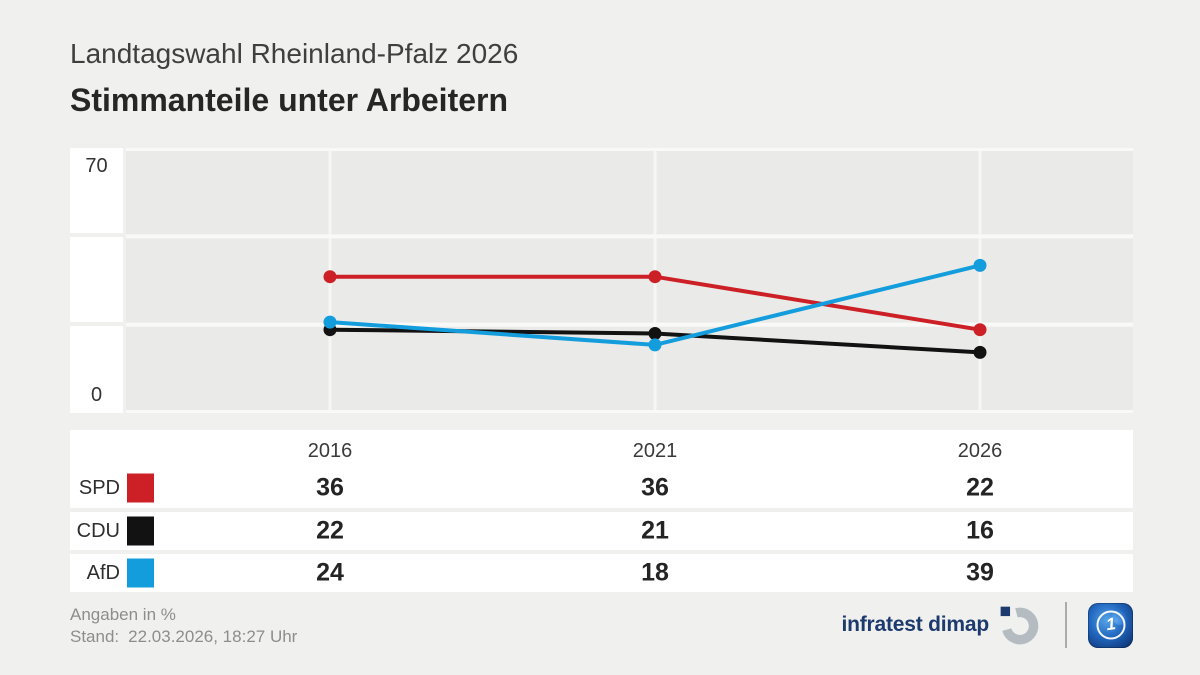  What do you see at coordinates (980, 530) in the screenshot?
I see `cdu-value-2026: 16` at bounding box center [980, 530].